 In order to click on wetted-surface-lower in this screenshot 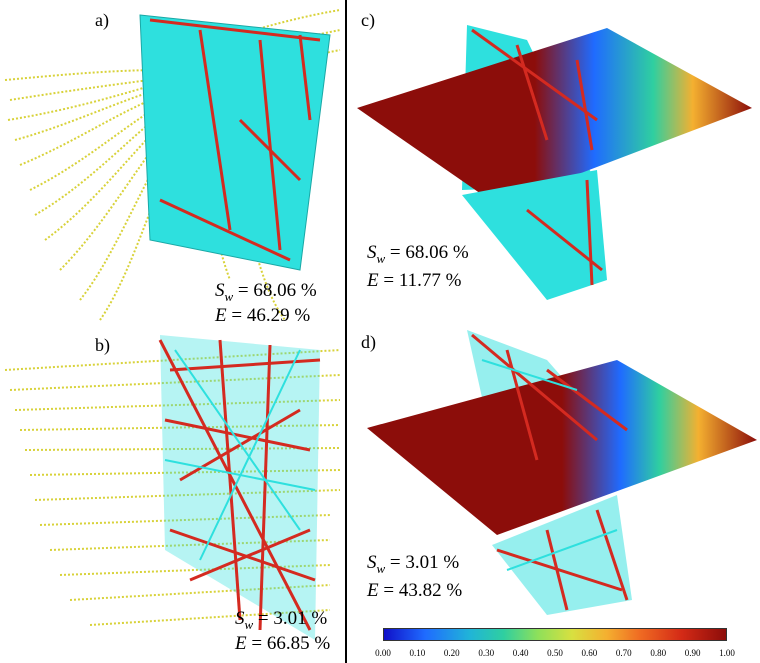, I will do `click(534, 235)`.